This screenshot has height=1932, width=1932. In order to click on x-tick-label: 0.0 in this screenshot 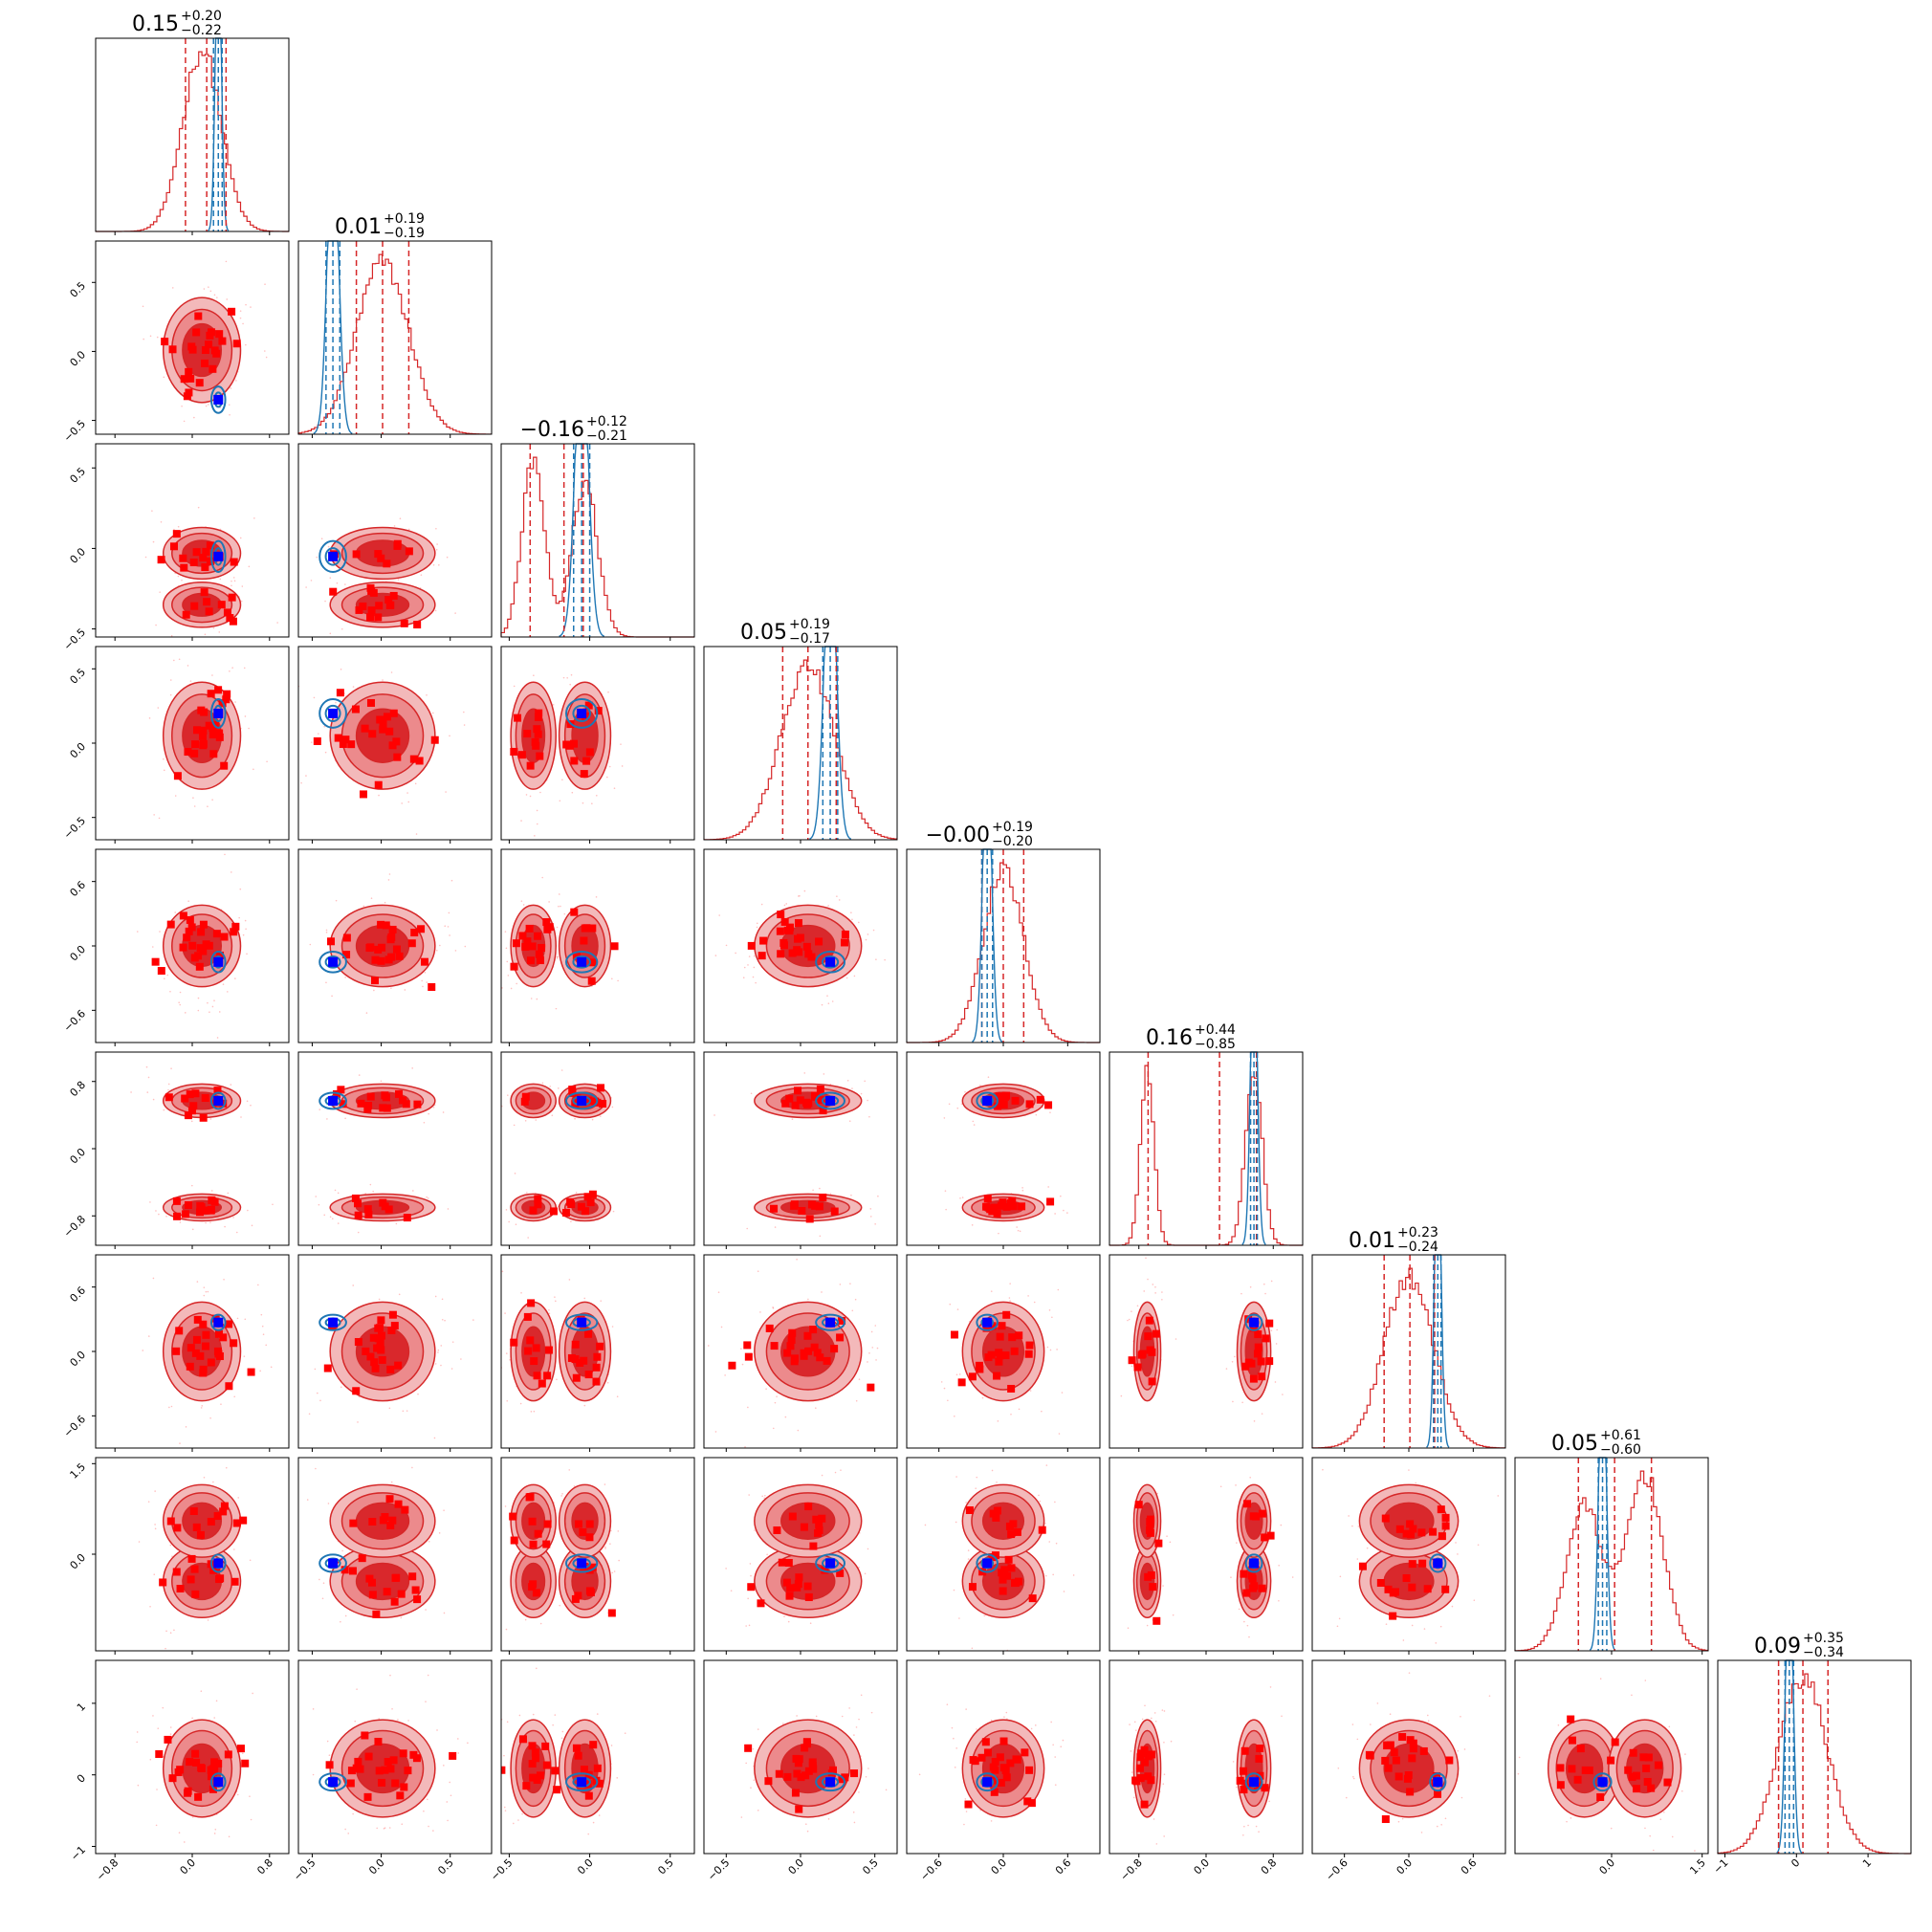, I will do `click(1405, 1866)`.